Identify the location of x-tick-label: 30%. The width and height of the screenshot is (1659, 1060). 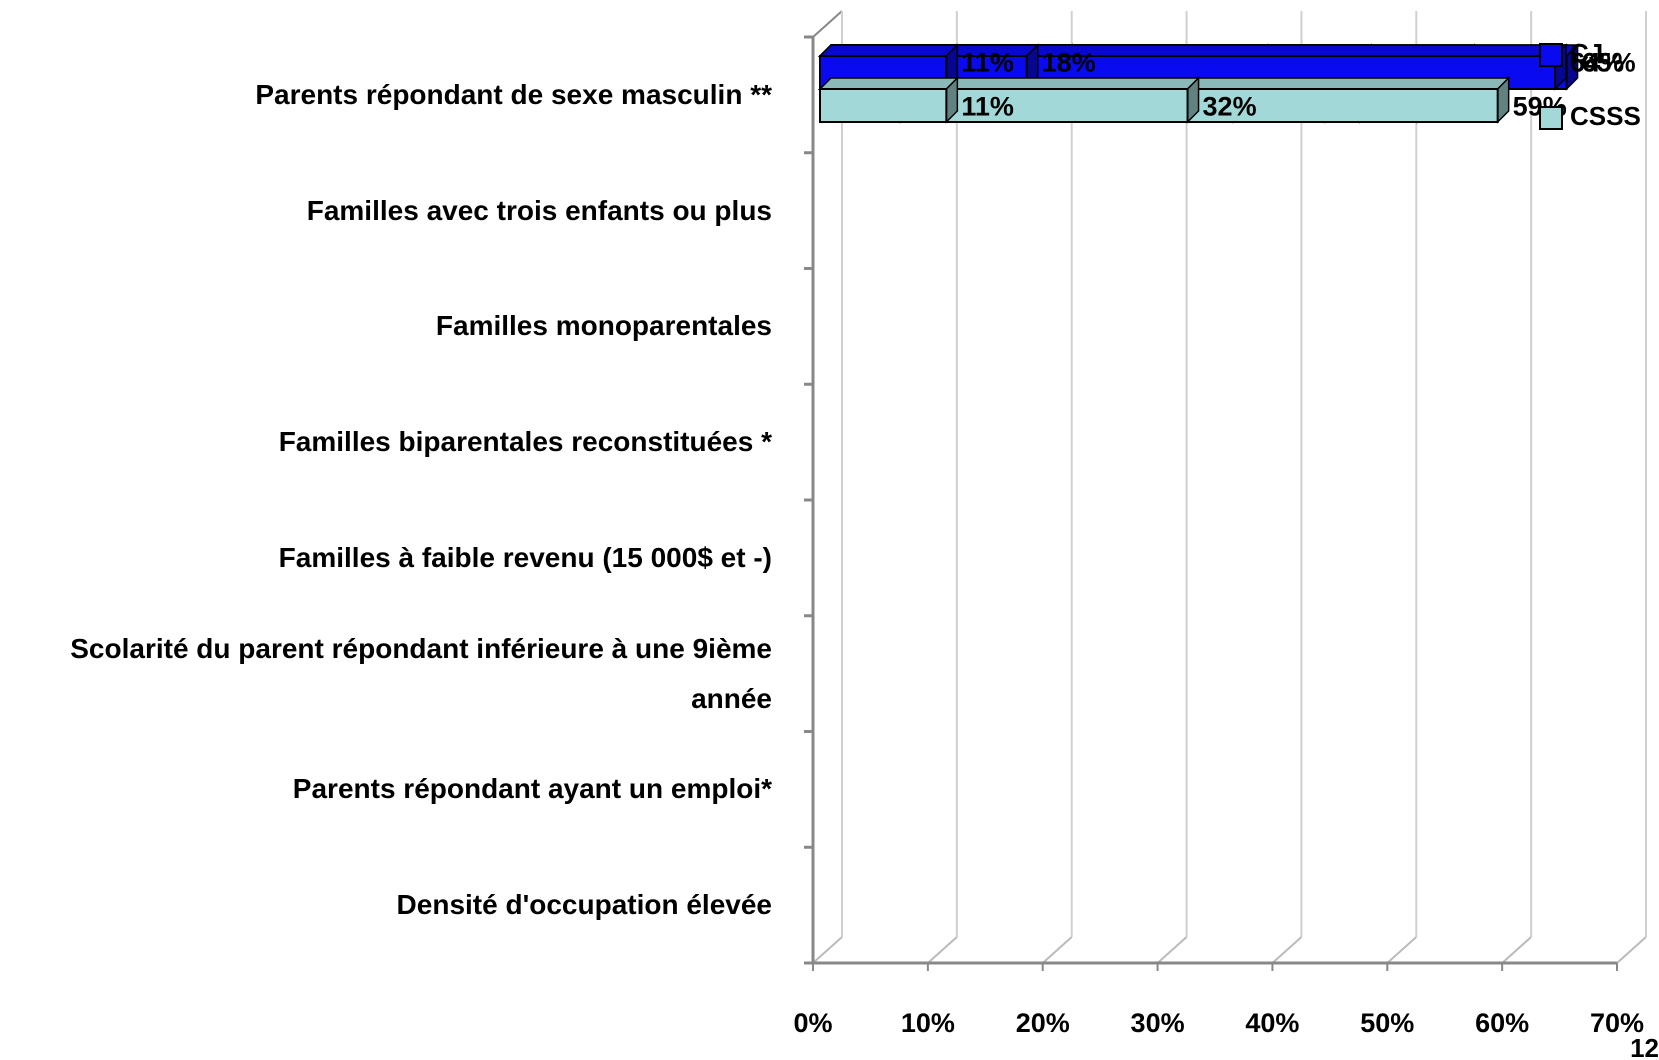
(1158, 1023).